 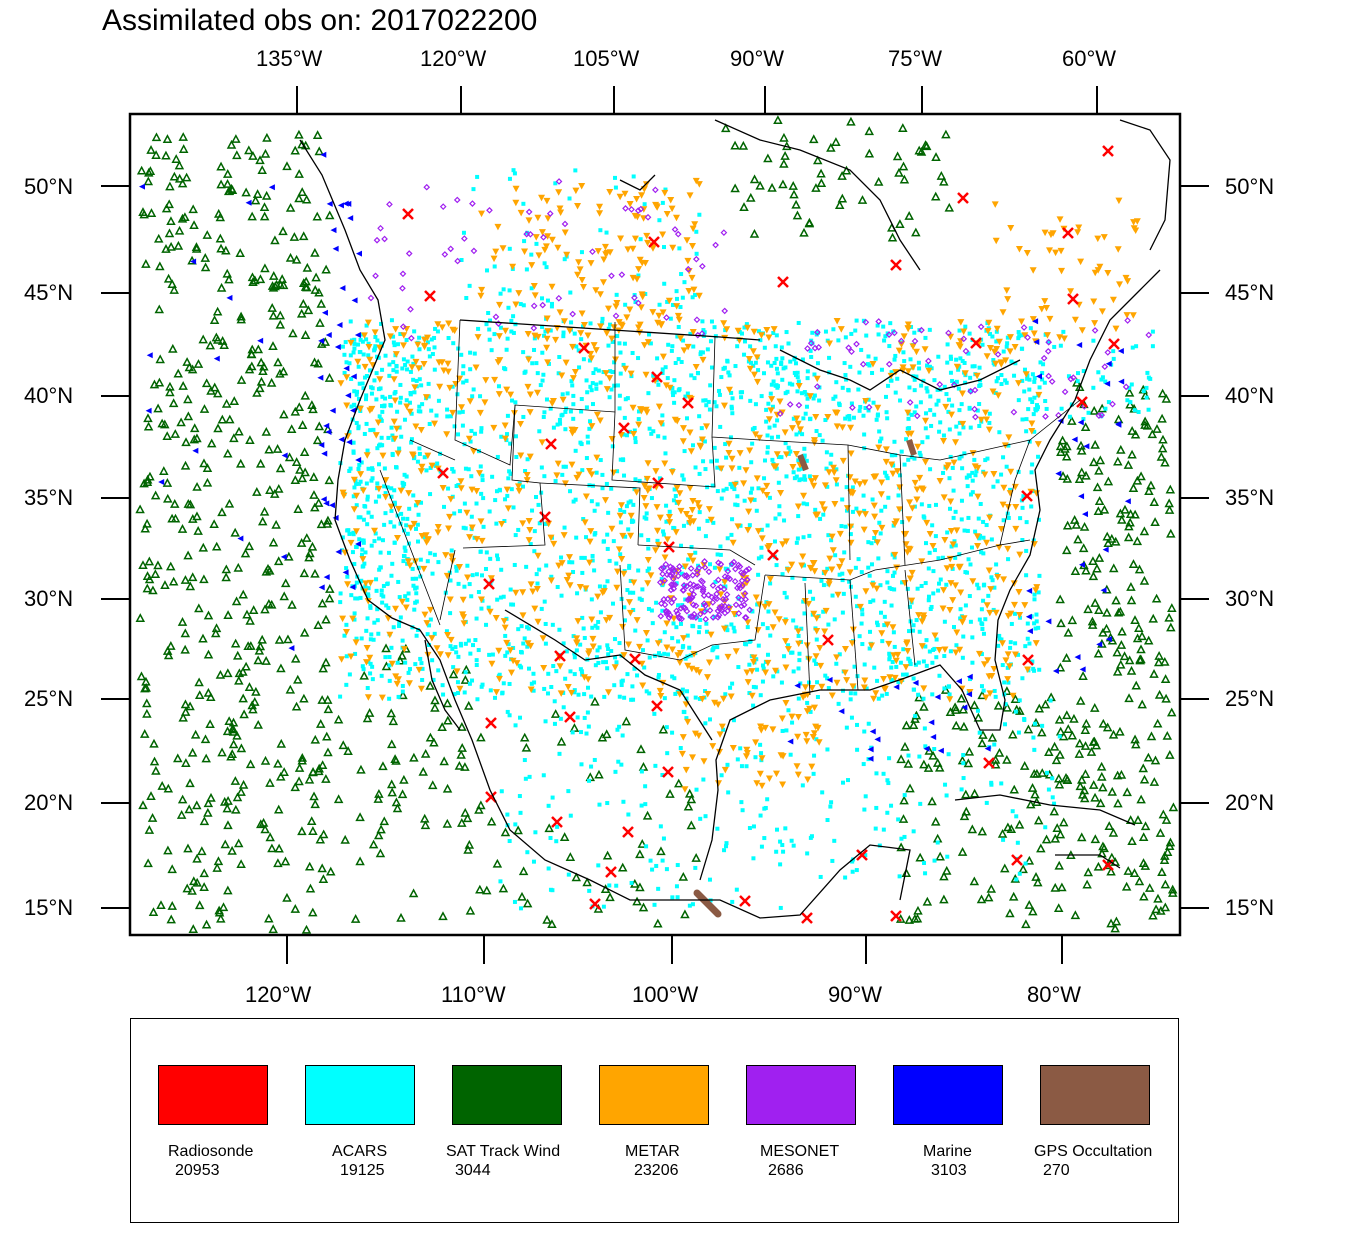 I want to click on bottom-lon-label: 120°W, so click(x=278, y=994).